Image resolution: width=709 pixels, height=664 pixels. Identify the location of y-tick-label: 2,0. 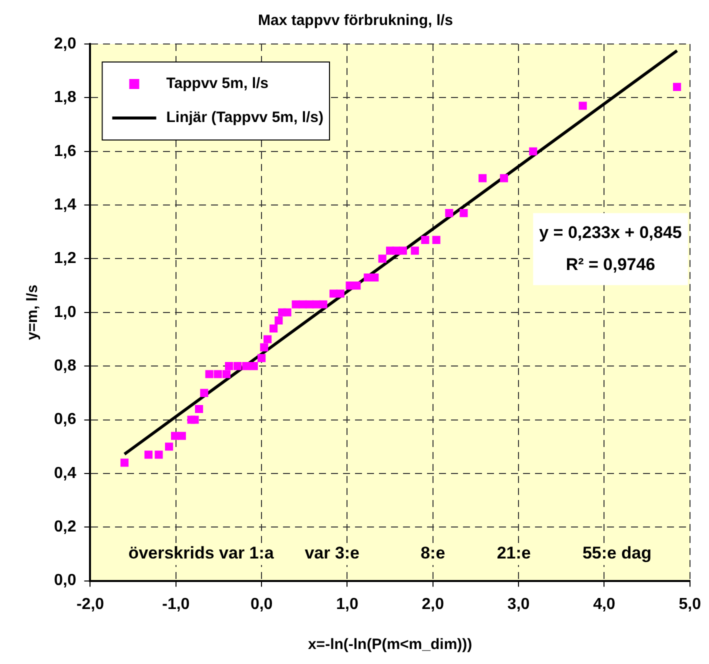
(65, 43).